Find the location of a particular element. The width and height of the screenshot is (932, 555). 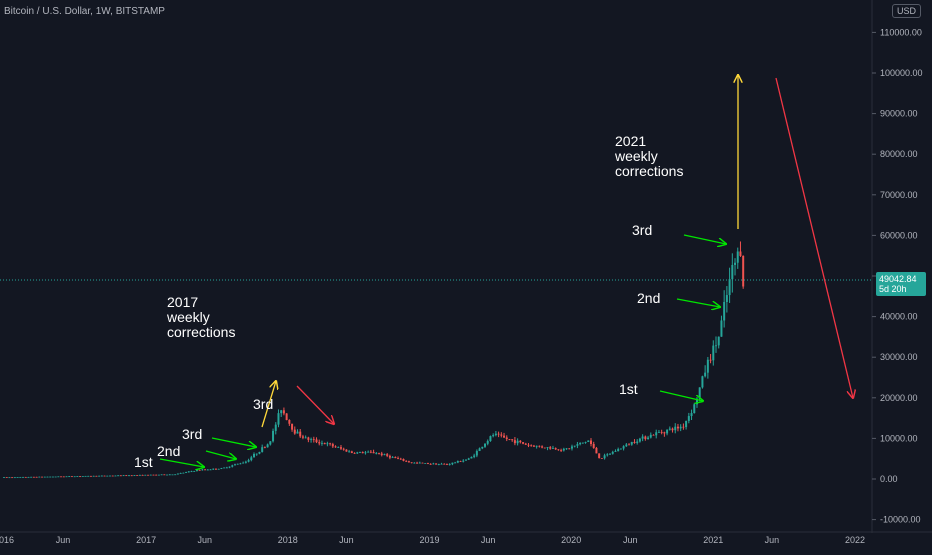

price-tick-label: 80000.00 is located at coordinates (899, 154).